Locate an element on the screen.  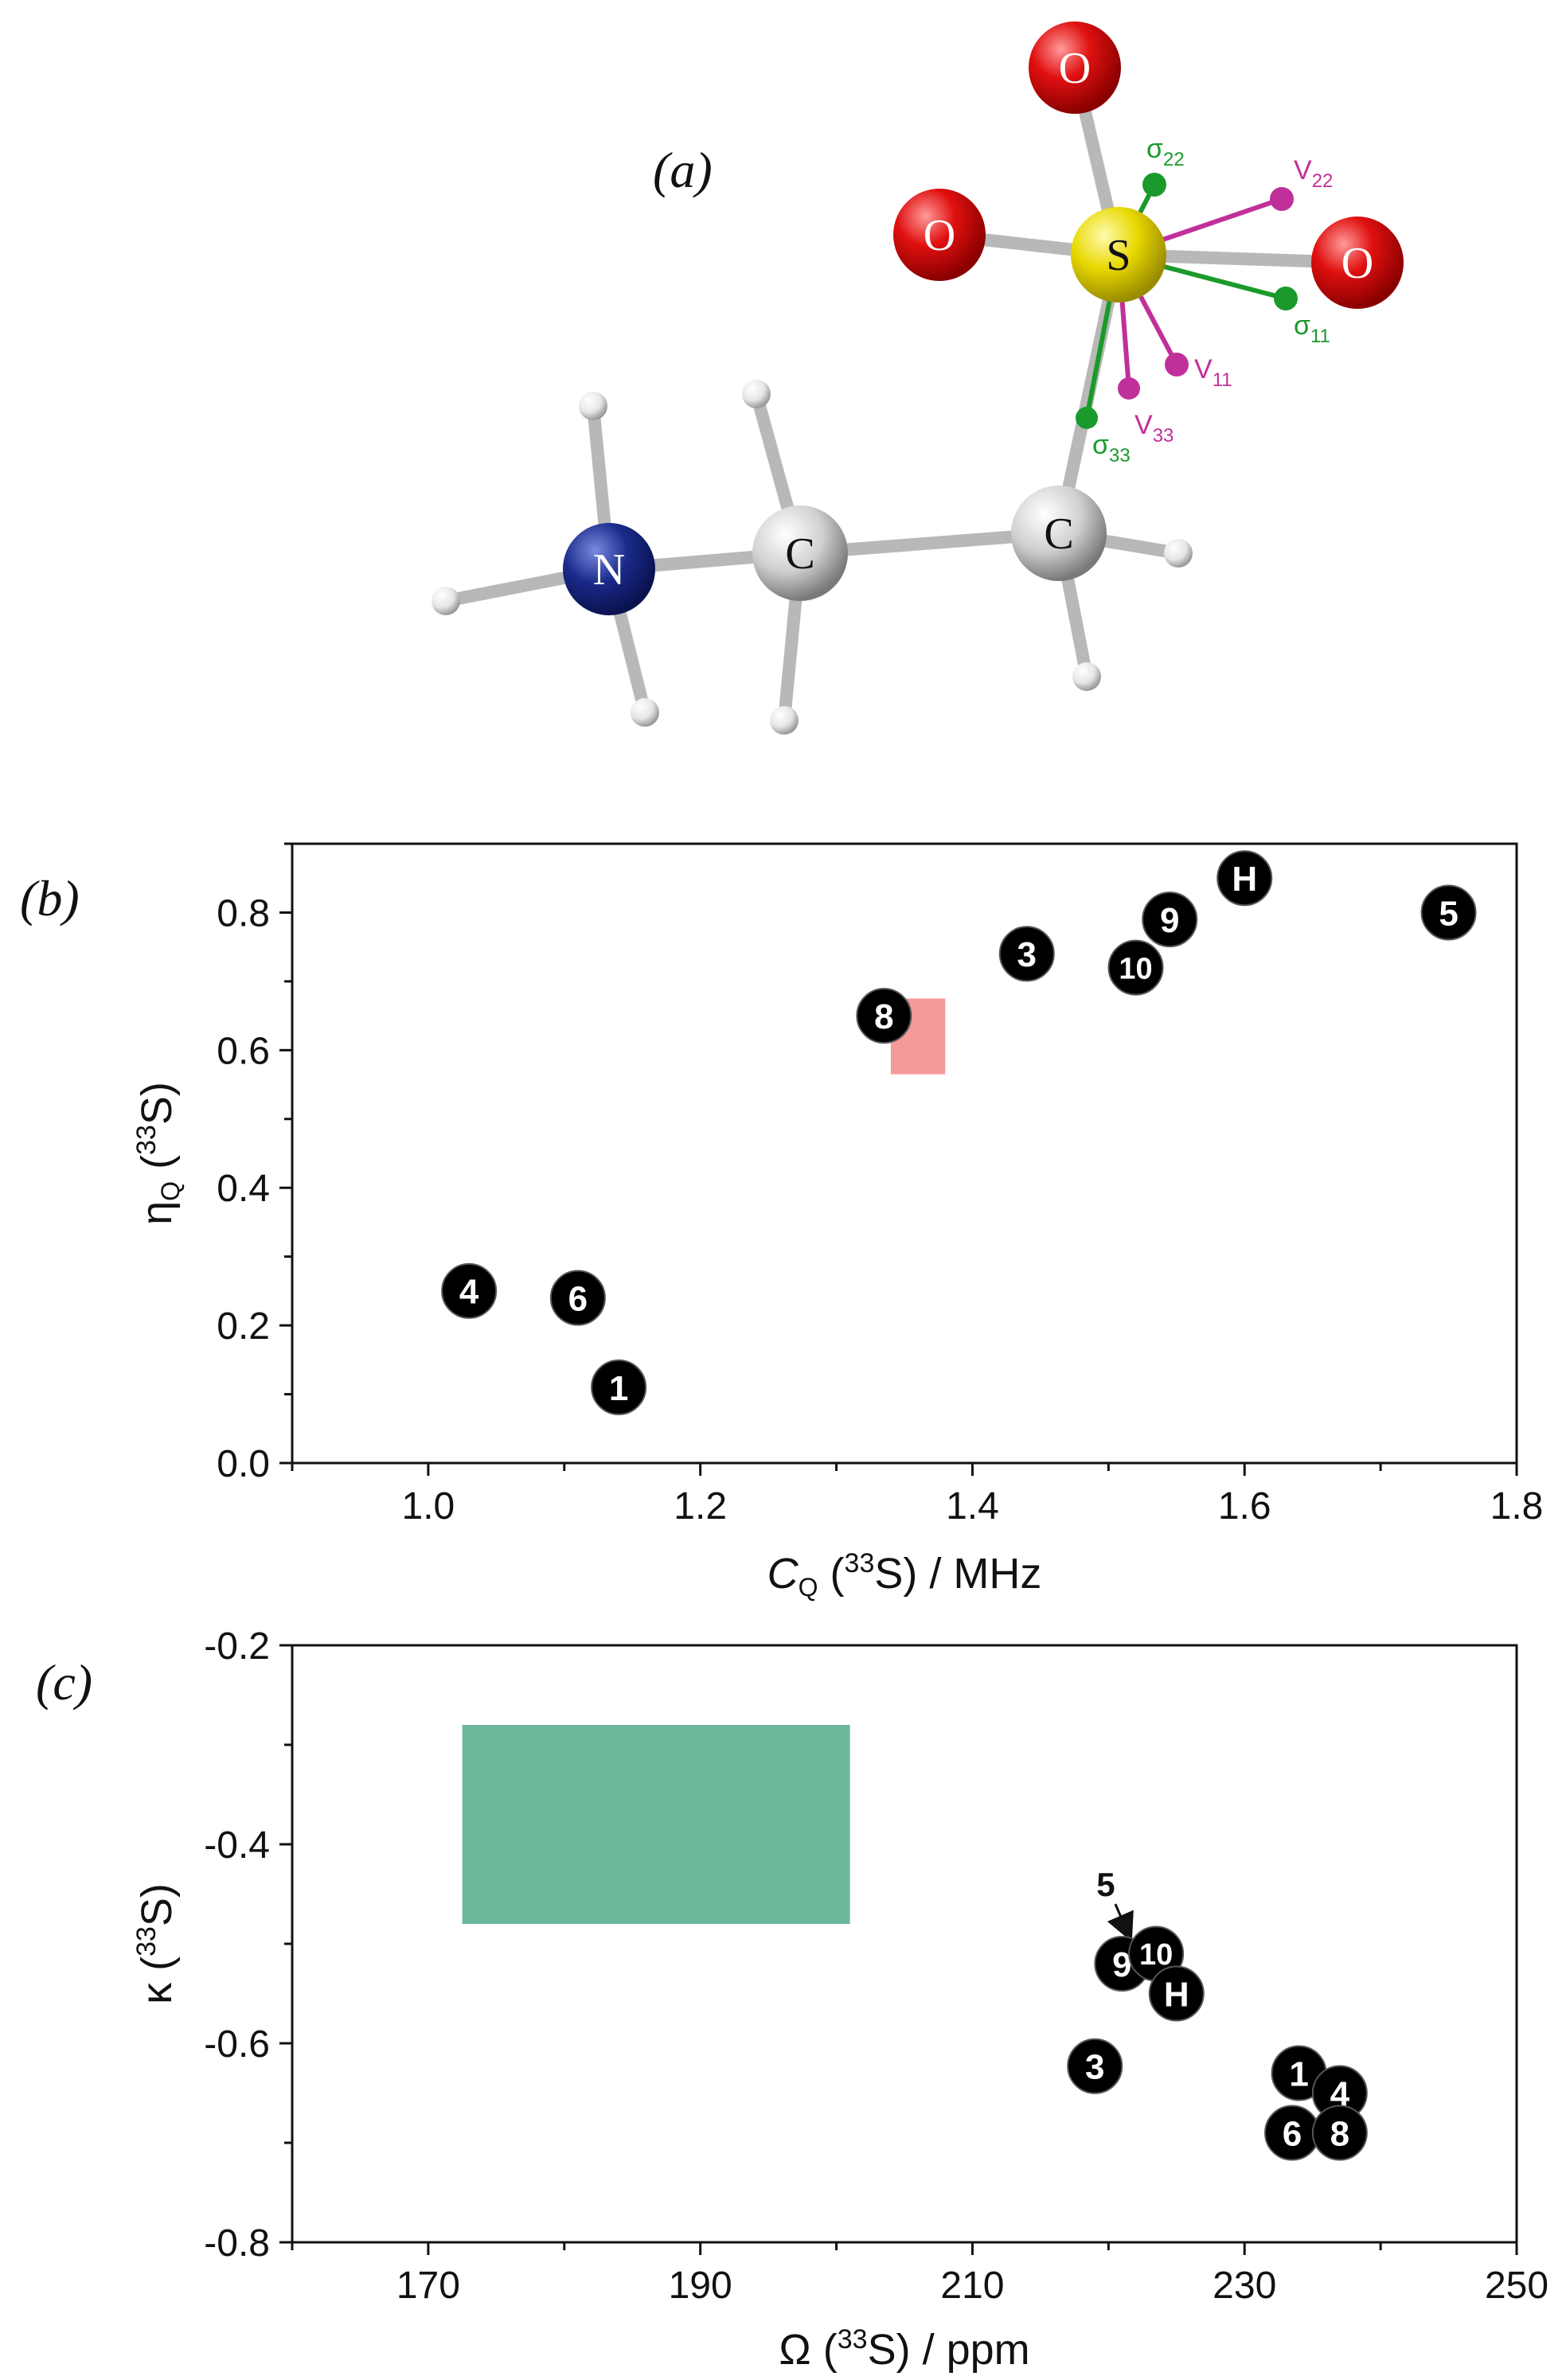
x-tick-label: 250 is located at coordinates (1517, 2286).